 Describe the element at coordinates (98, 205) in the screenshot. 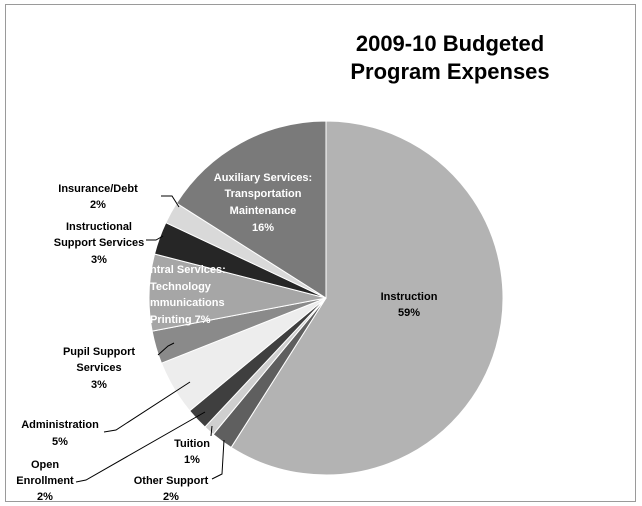

I see `label-insurance-value: 2%` at that location.